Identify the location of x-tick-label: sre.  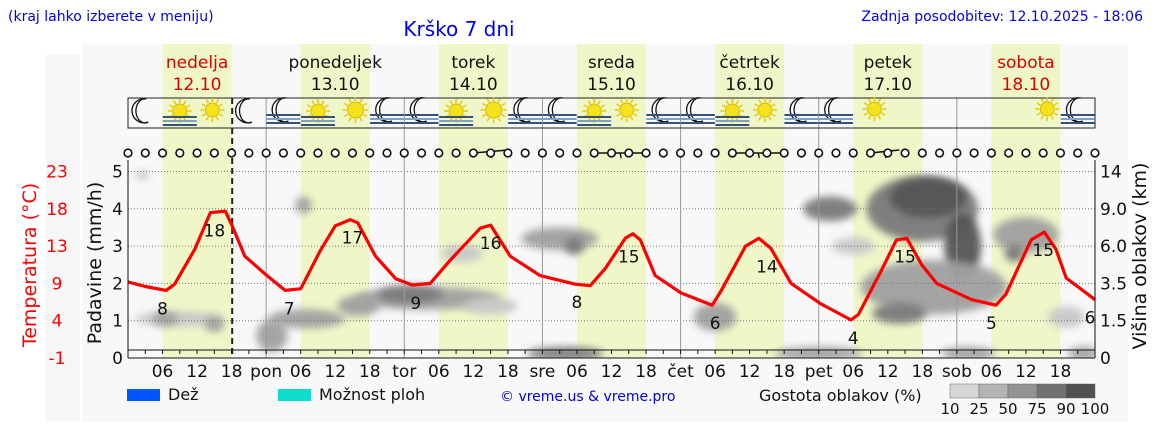
(542, 372).